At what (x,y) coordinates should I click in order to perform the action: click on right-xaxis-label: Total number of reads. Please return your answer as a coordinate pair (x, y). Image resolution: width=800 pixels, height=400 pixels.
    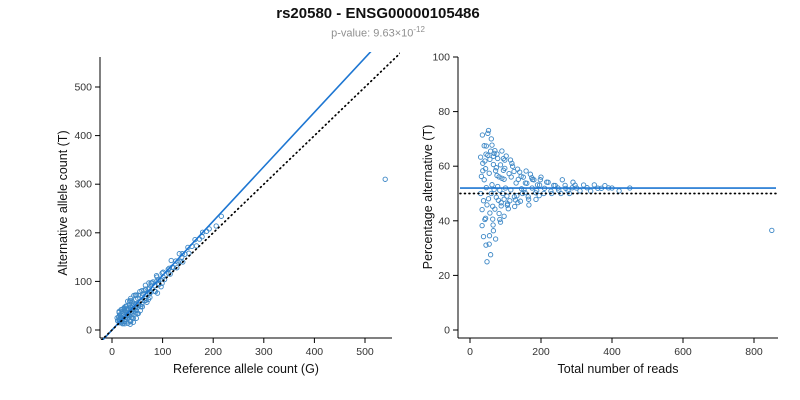
    Looking at the image, I should click on (618, 369).